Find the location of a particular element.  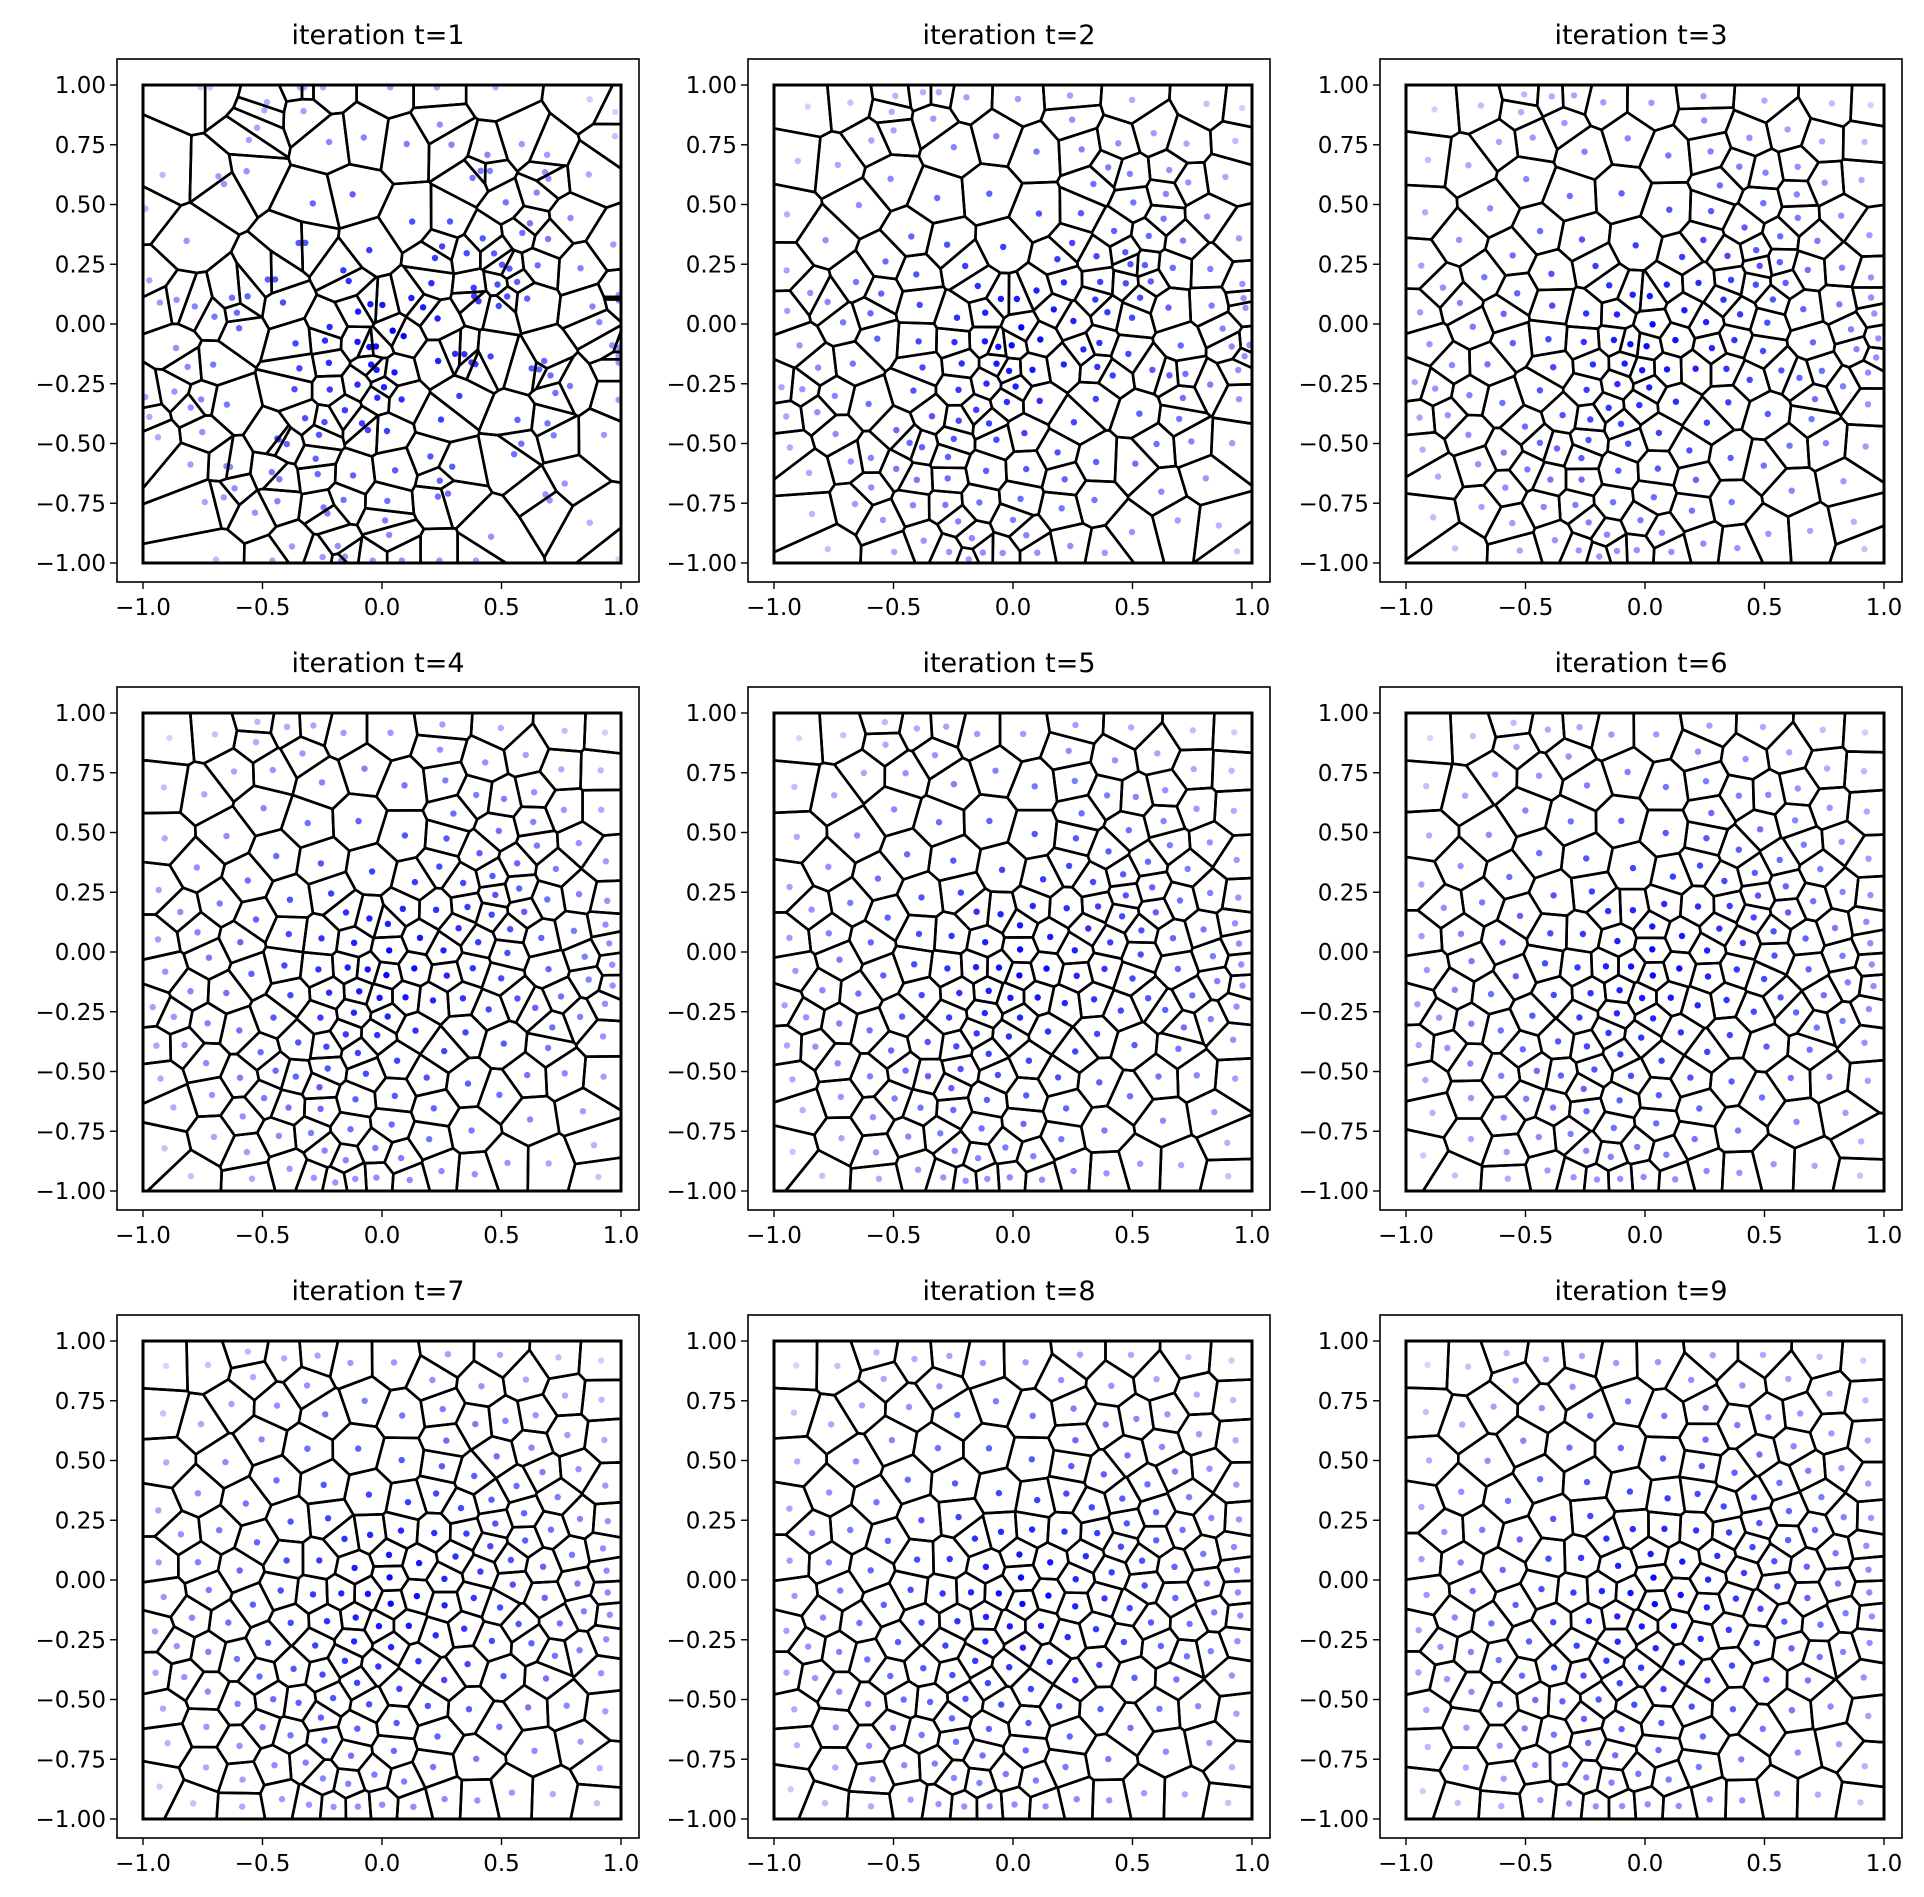

axes-frame is located at coordinates (1009, 320).